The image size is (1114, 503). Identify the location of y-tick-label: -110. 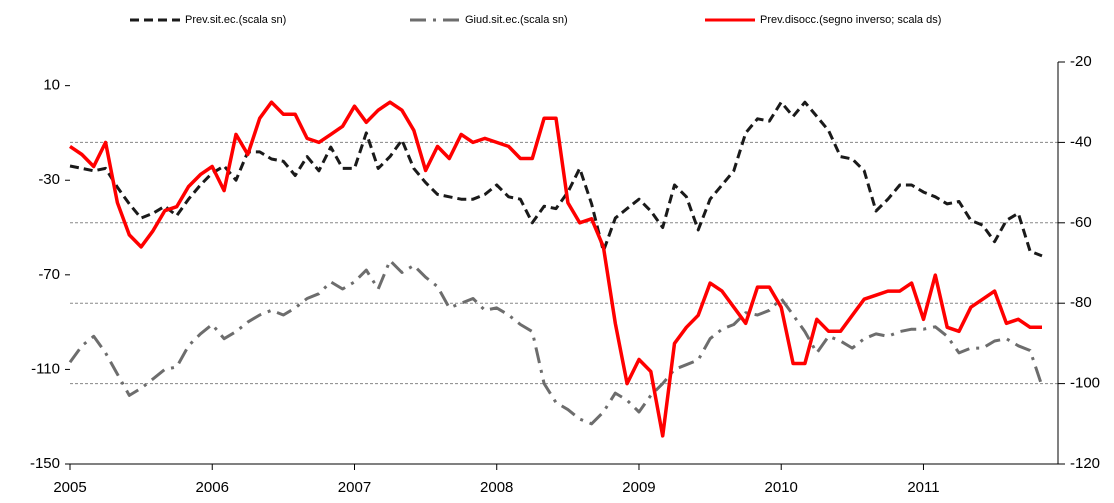
(45, 368).